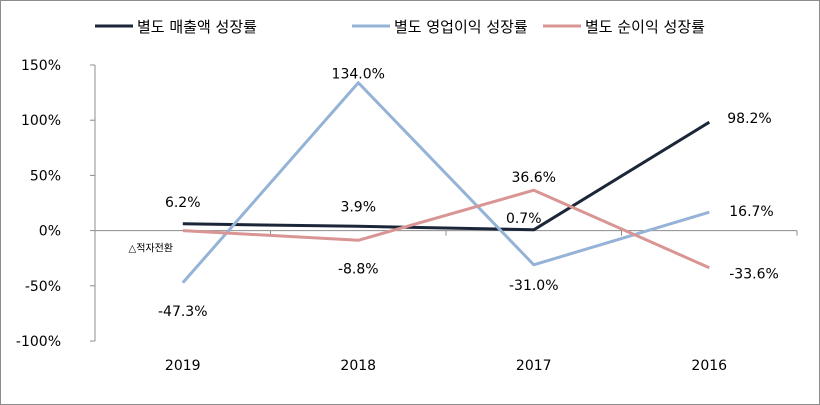  Describe the element at coordinates (461, 27) in the screenshot. I see `legend-label: 별도 영업이익 성장률` at that location.